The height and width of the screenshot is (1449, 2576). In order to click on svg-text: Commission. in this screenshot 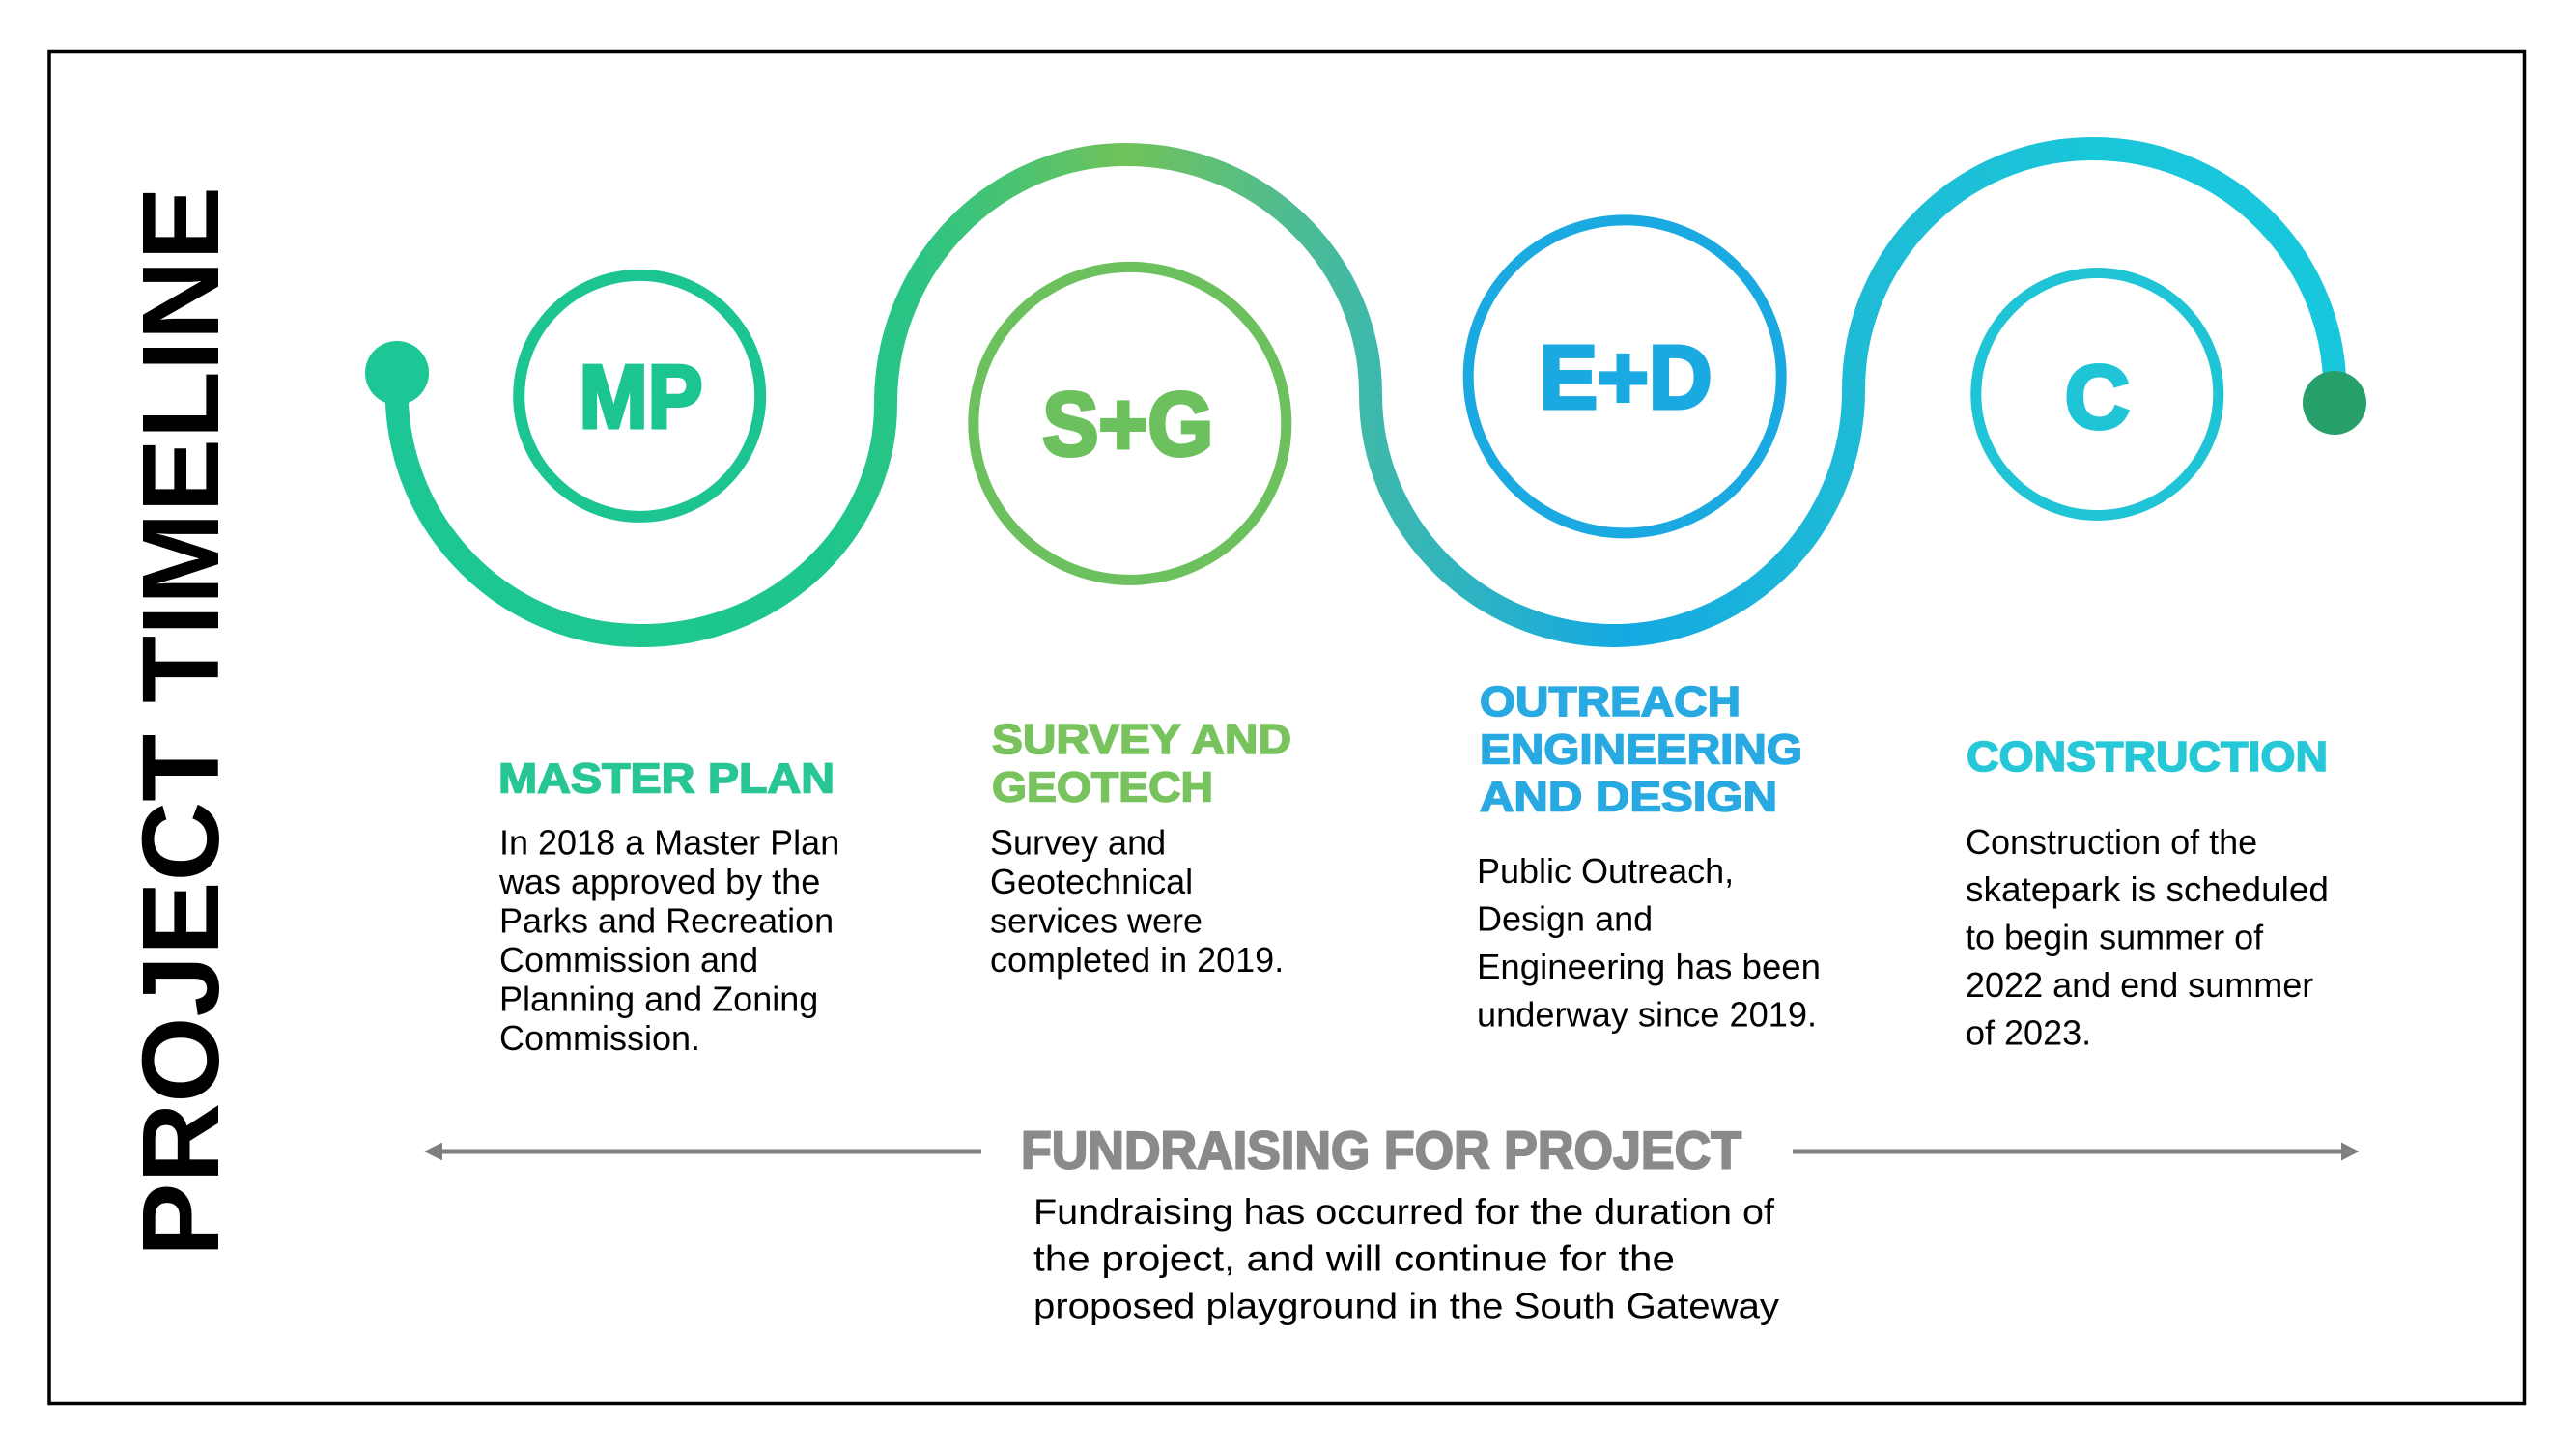, I will do `click(599, 1038)`.